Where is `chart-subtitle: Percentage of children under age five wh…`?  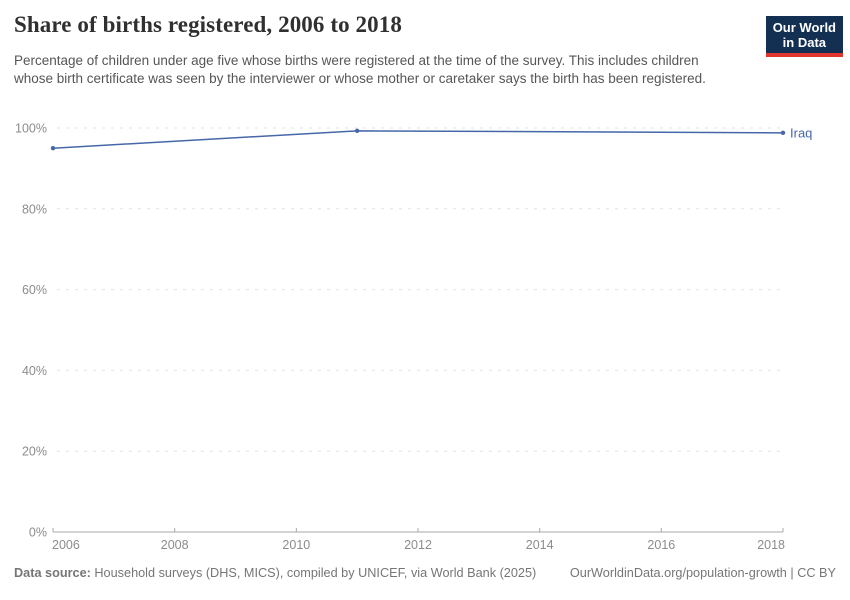 chart-subtitle: Percentage of children under age five wh… is located at coordinates (360, 69).